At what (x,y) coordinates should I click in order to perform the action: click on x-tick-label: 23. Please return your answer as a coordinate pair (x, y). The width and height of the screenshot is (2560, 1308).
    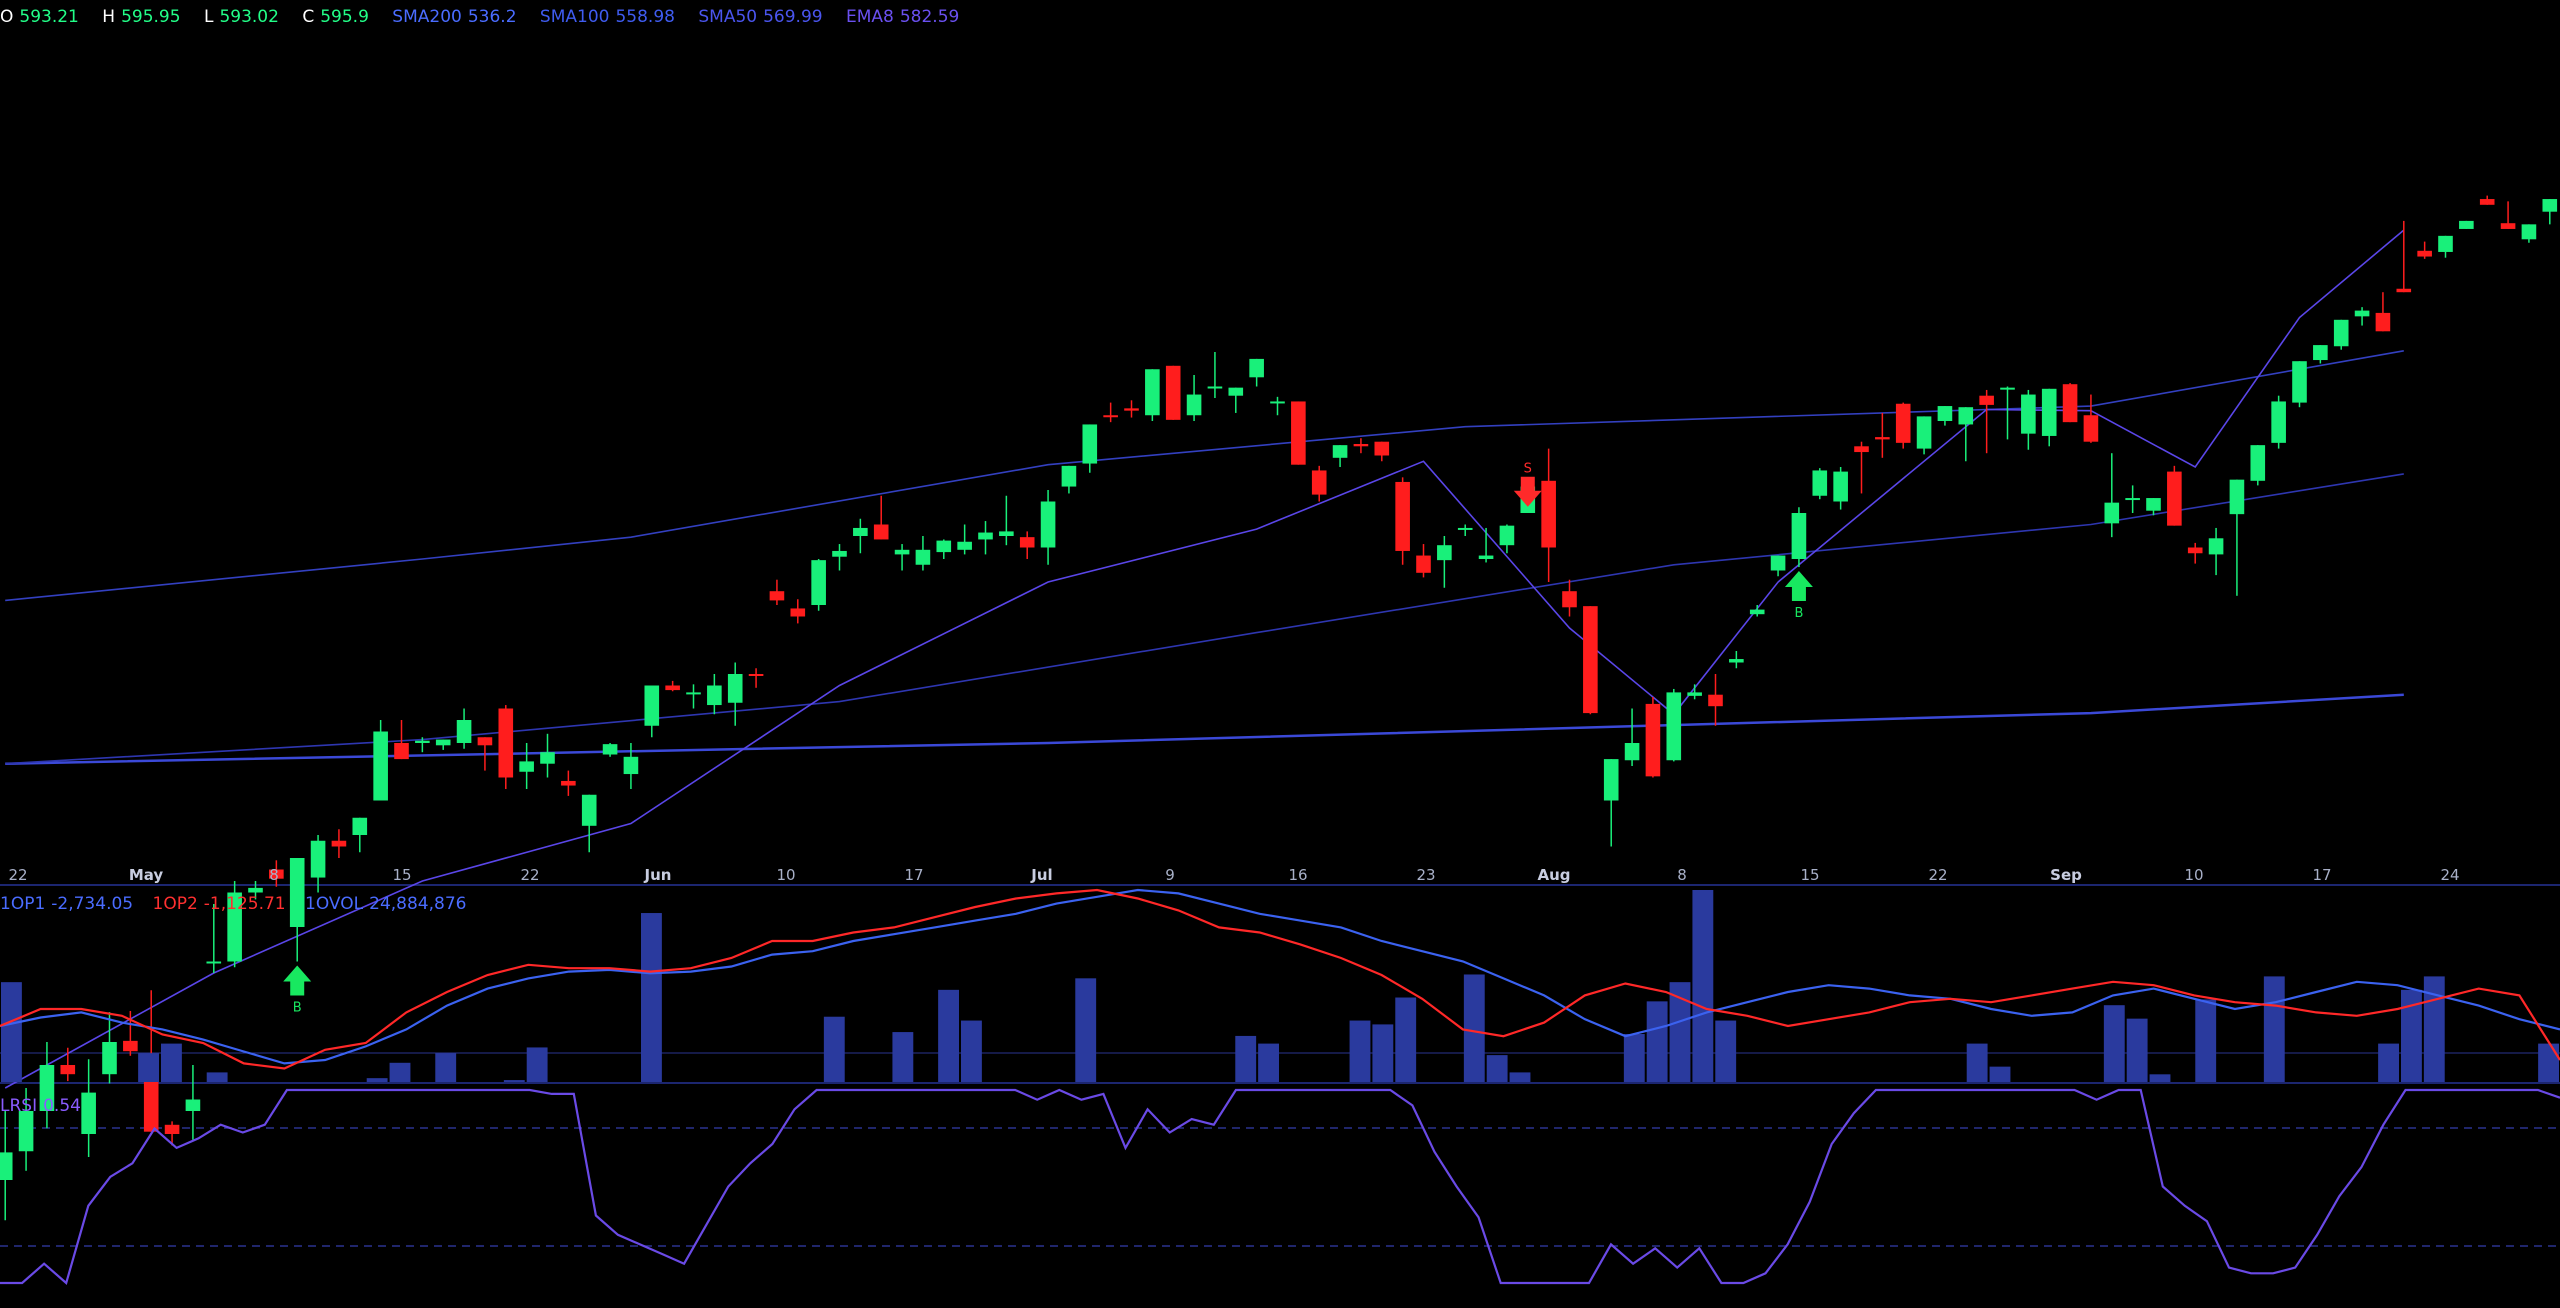
    Looking at the image, I should click on (1425, 875).